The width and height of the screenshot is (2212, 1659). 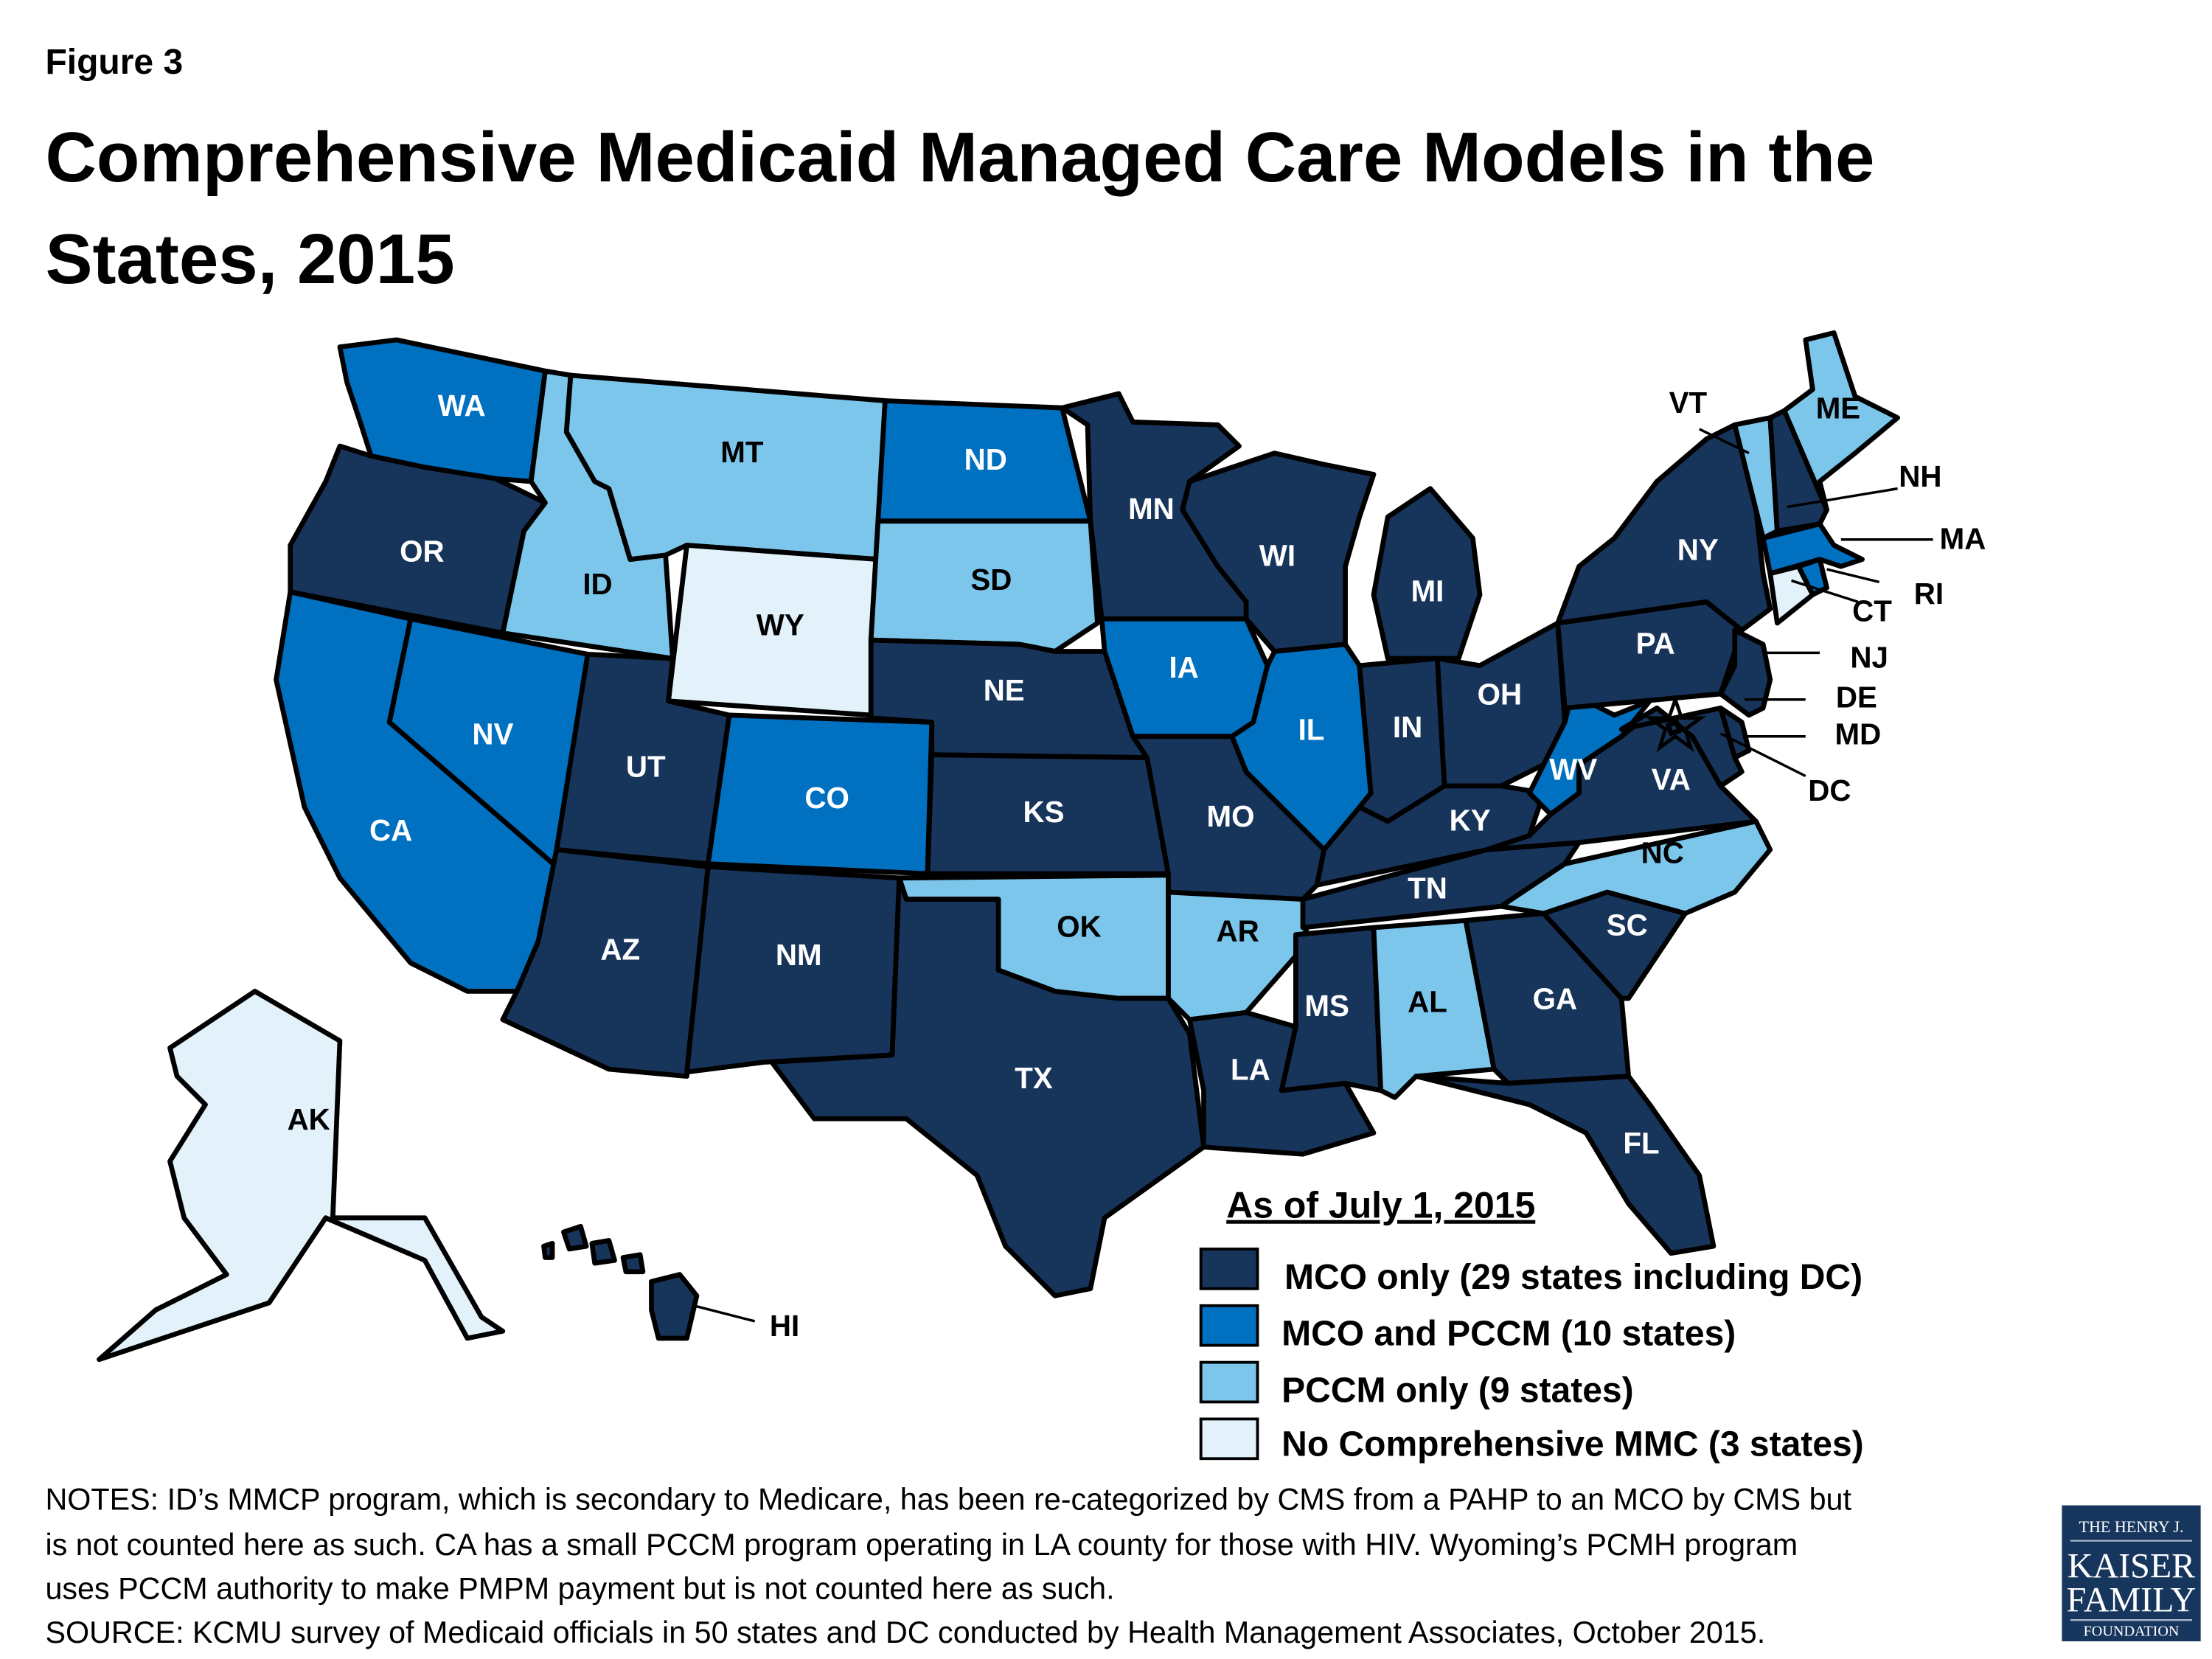 I want to click on state-label-tx: TX, so click(x=1034, y=1078).